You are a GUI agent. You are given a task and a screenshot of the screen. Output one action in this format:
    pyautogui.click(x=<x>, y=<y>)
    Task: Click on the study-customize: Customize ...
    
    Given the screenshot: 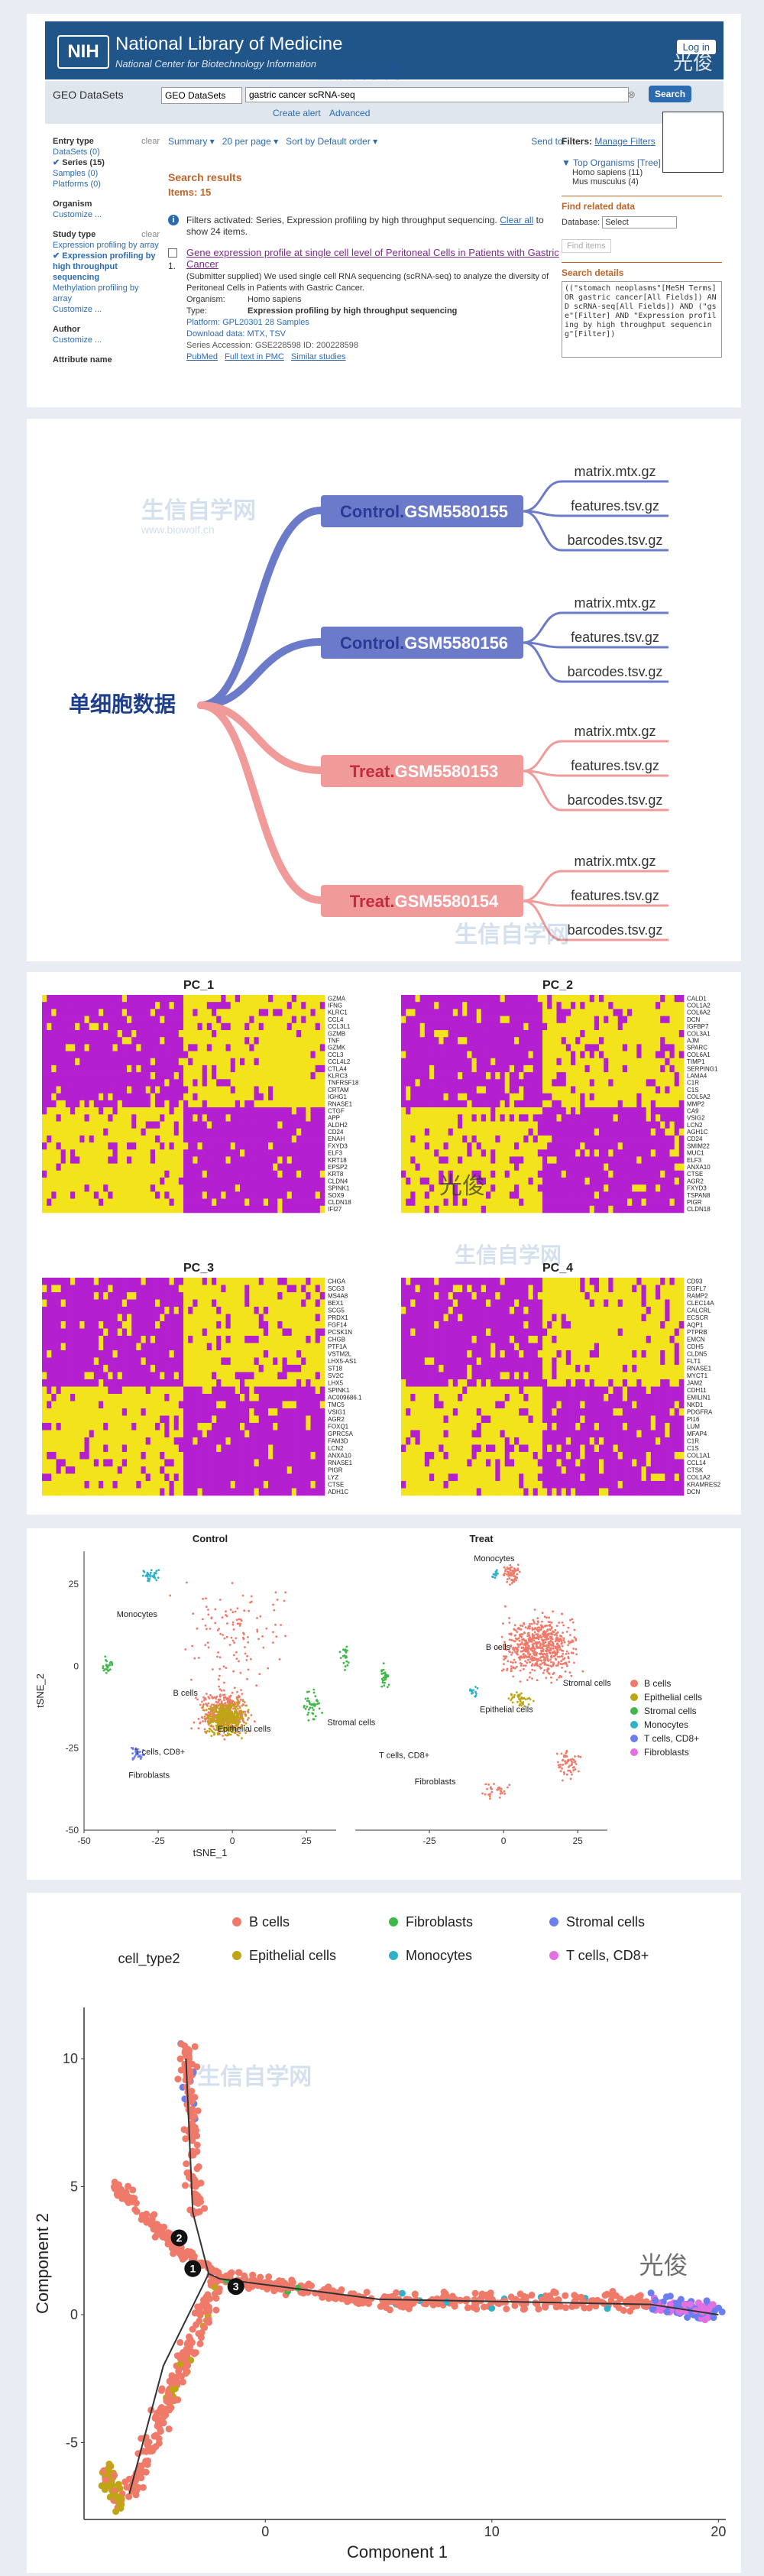 What is the action you would take?
    pyautogui.click(x=77, y=310)
    